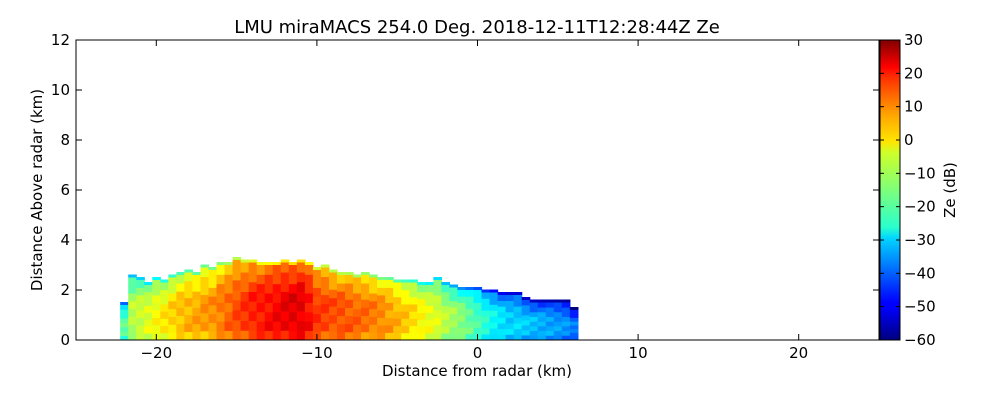 The image size is (1000, 400). Describe the element at coordinates (65, 240) in the screenshot. I see `y-tick-label: 4` at that location.